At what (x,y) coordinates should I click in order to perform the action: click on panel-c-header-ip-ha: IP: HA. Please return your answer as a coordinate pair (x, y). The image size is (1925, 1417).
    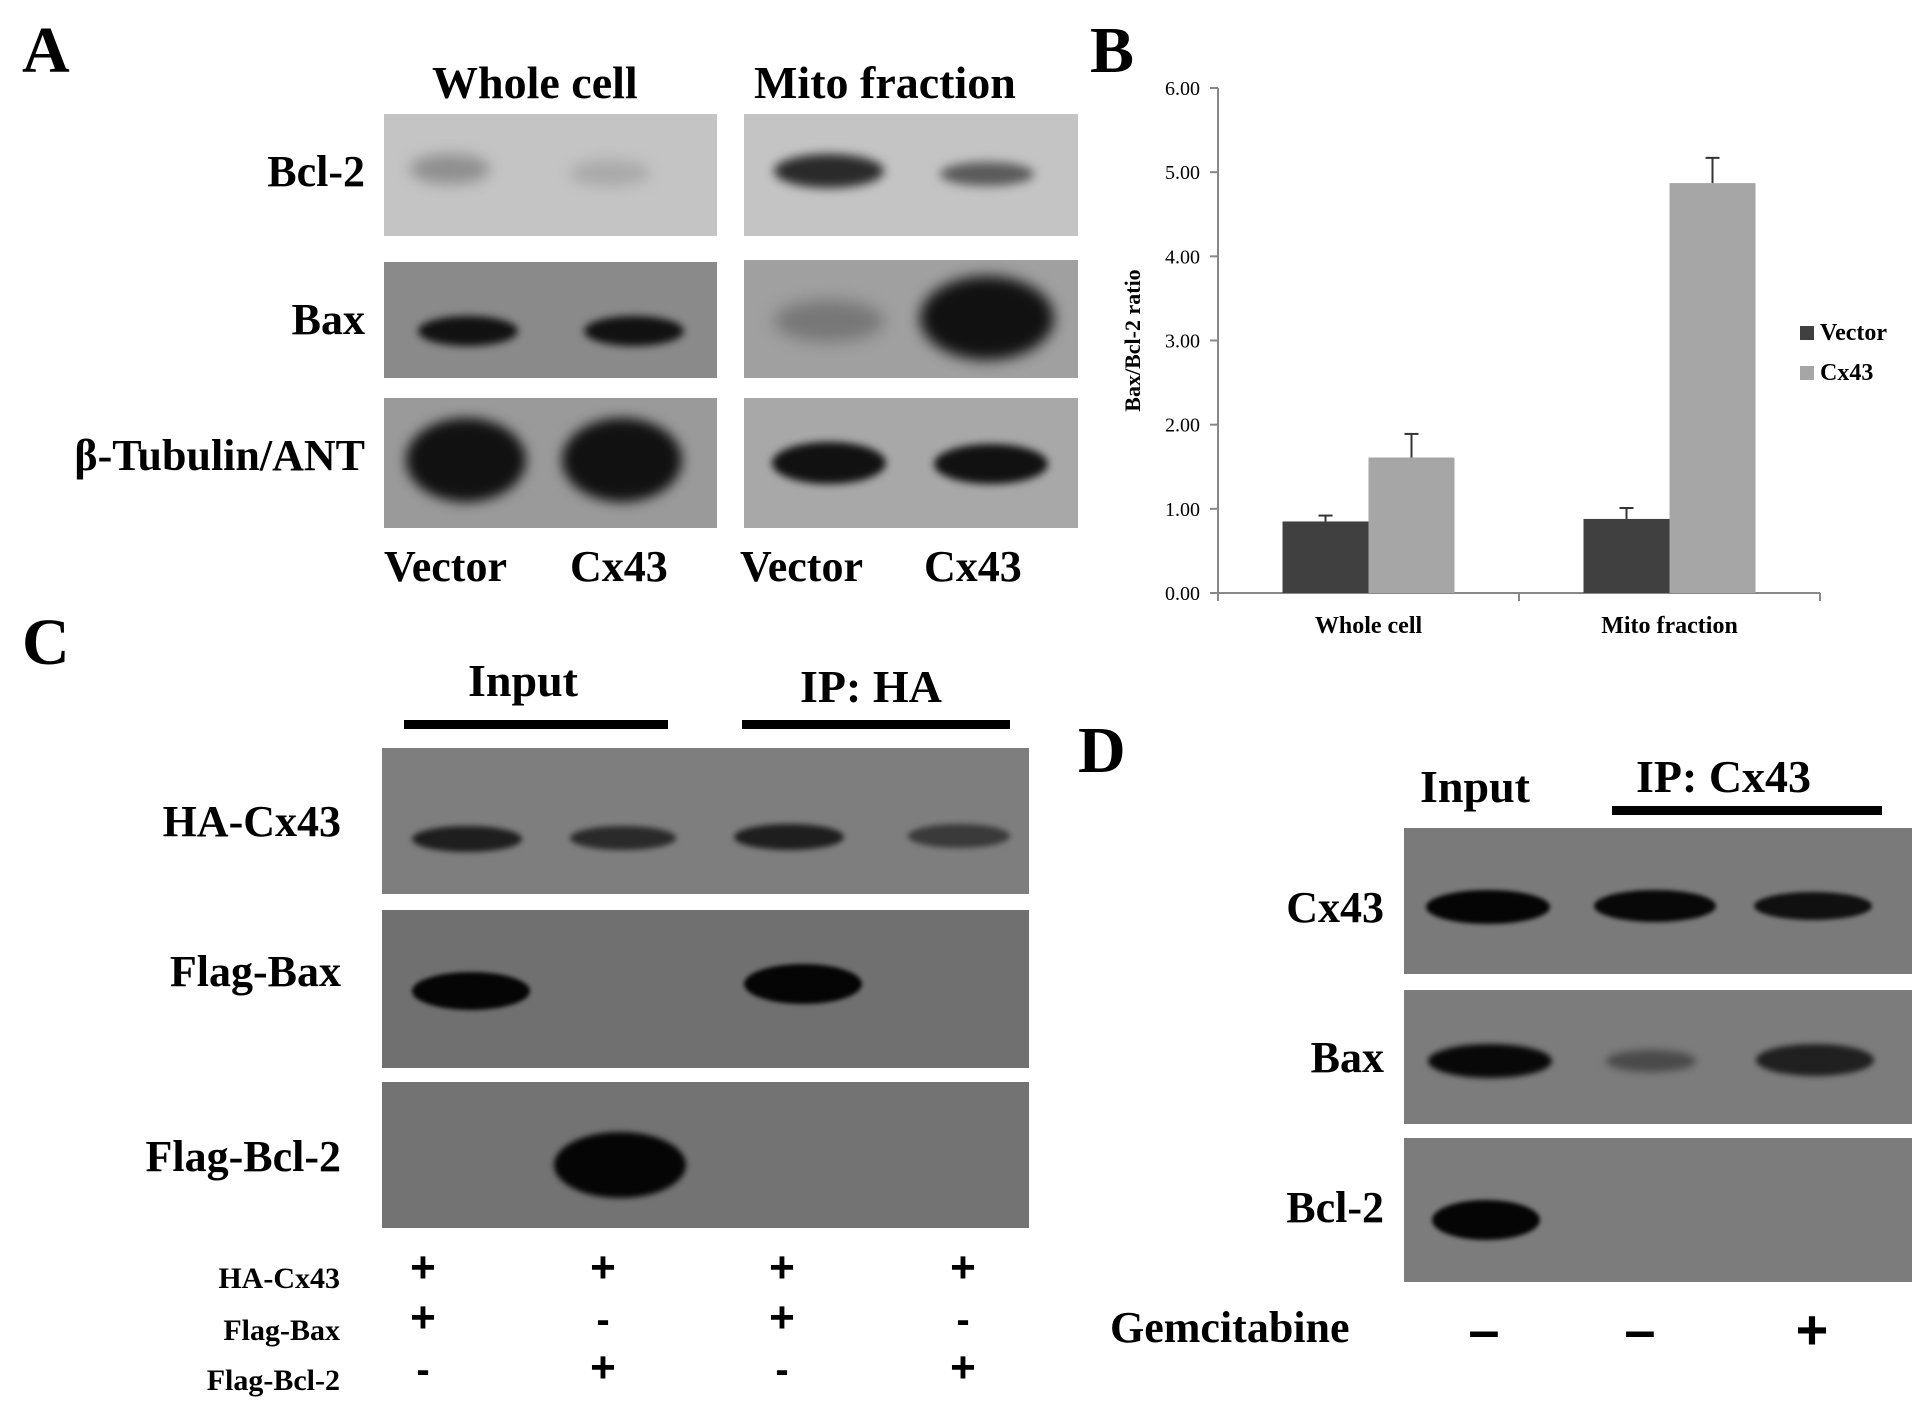
    Looking at the image, I should click on (871, 686).